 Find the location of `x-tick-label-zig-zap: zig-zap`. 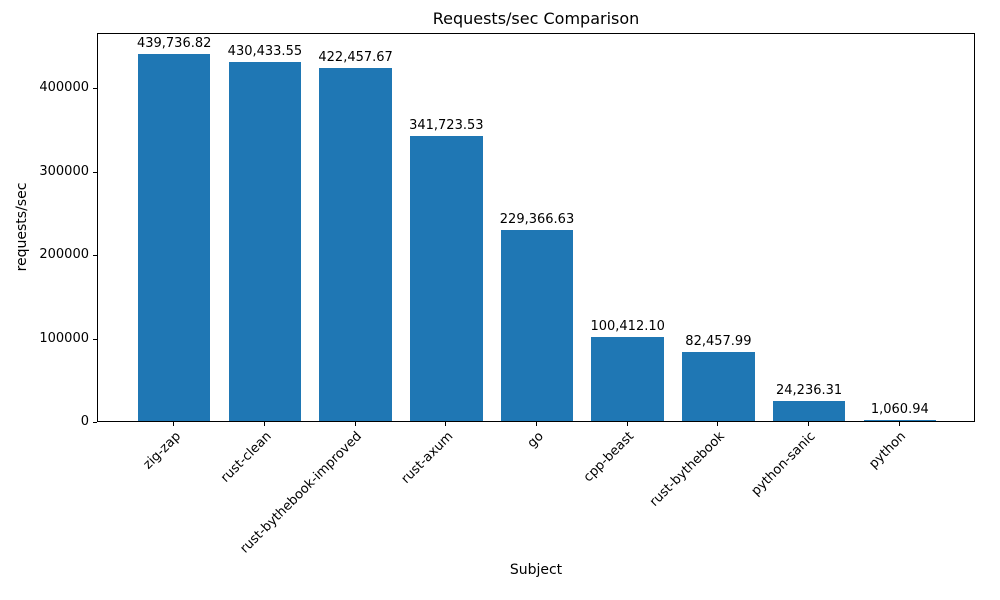

x-tick-label-zig-zap: zig-zap is located at coordinates (162, 451).